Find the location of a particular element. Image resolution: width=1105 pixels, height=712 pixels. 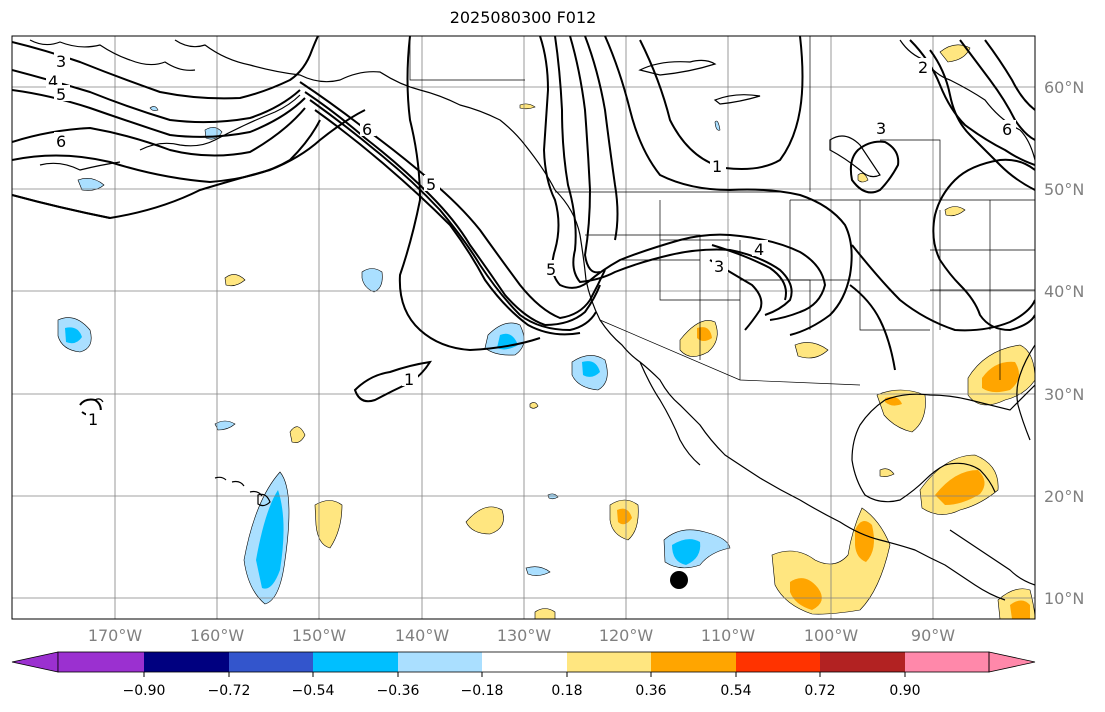

colorbar-low-extend is located at coordinates (35, 662).